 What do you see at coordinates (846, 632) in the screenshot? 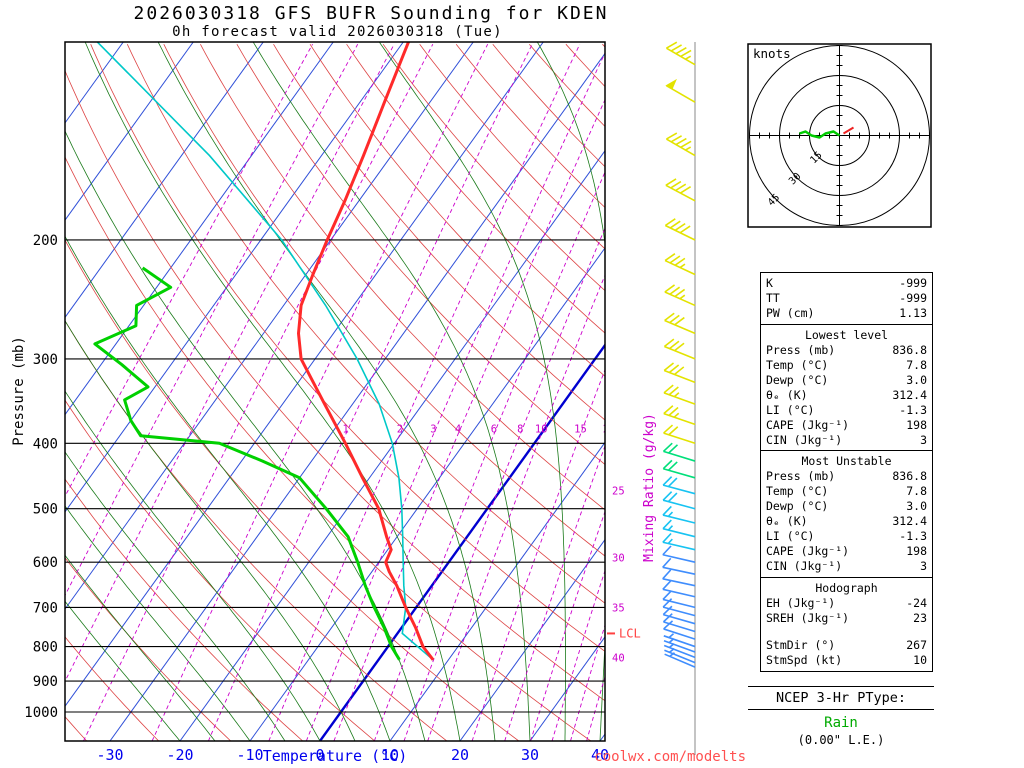
I see `spacer` at bounding box center [846, 632].